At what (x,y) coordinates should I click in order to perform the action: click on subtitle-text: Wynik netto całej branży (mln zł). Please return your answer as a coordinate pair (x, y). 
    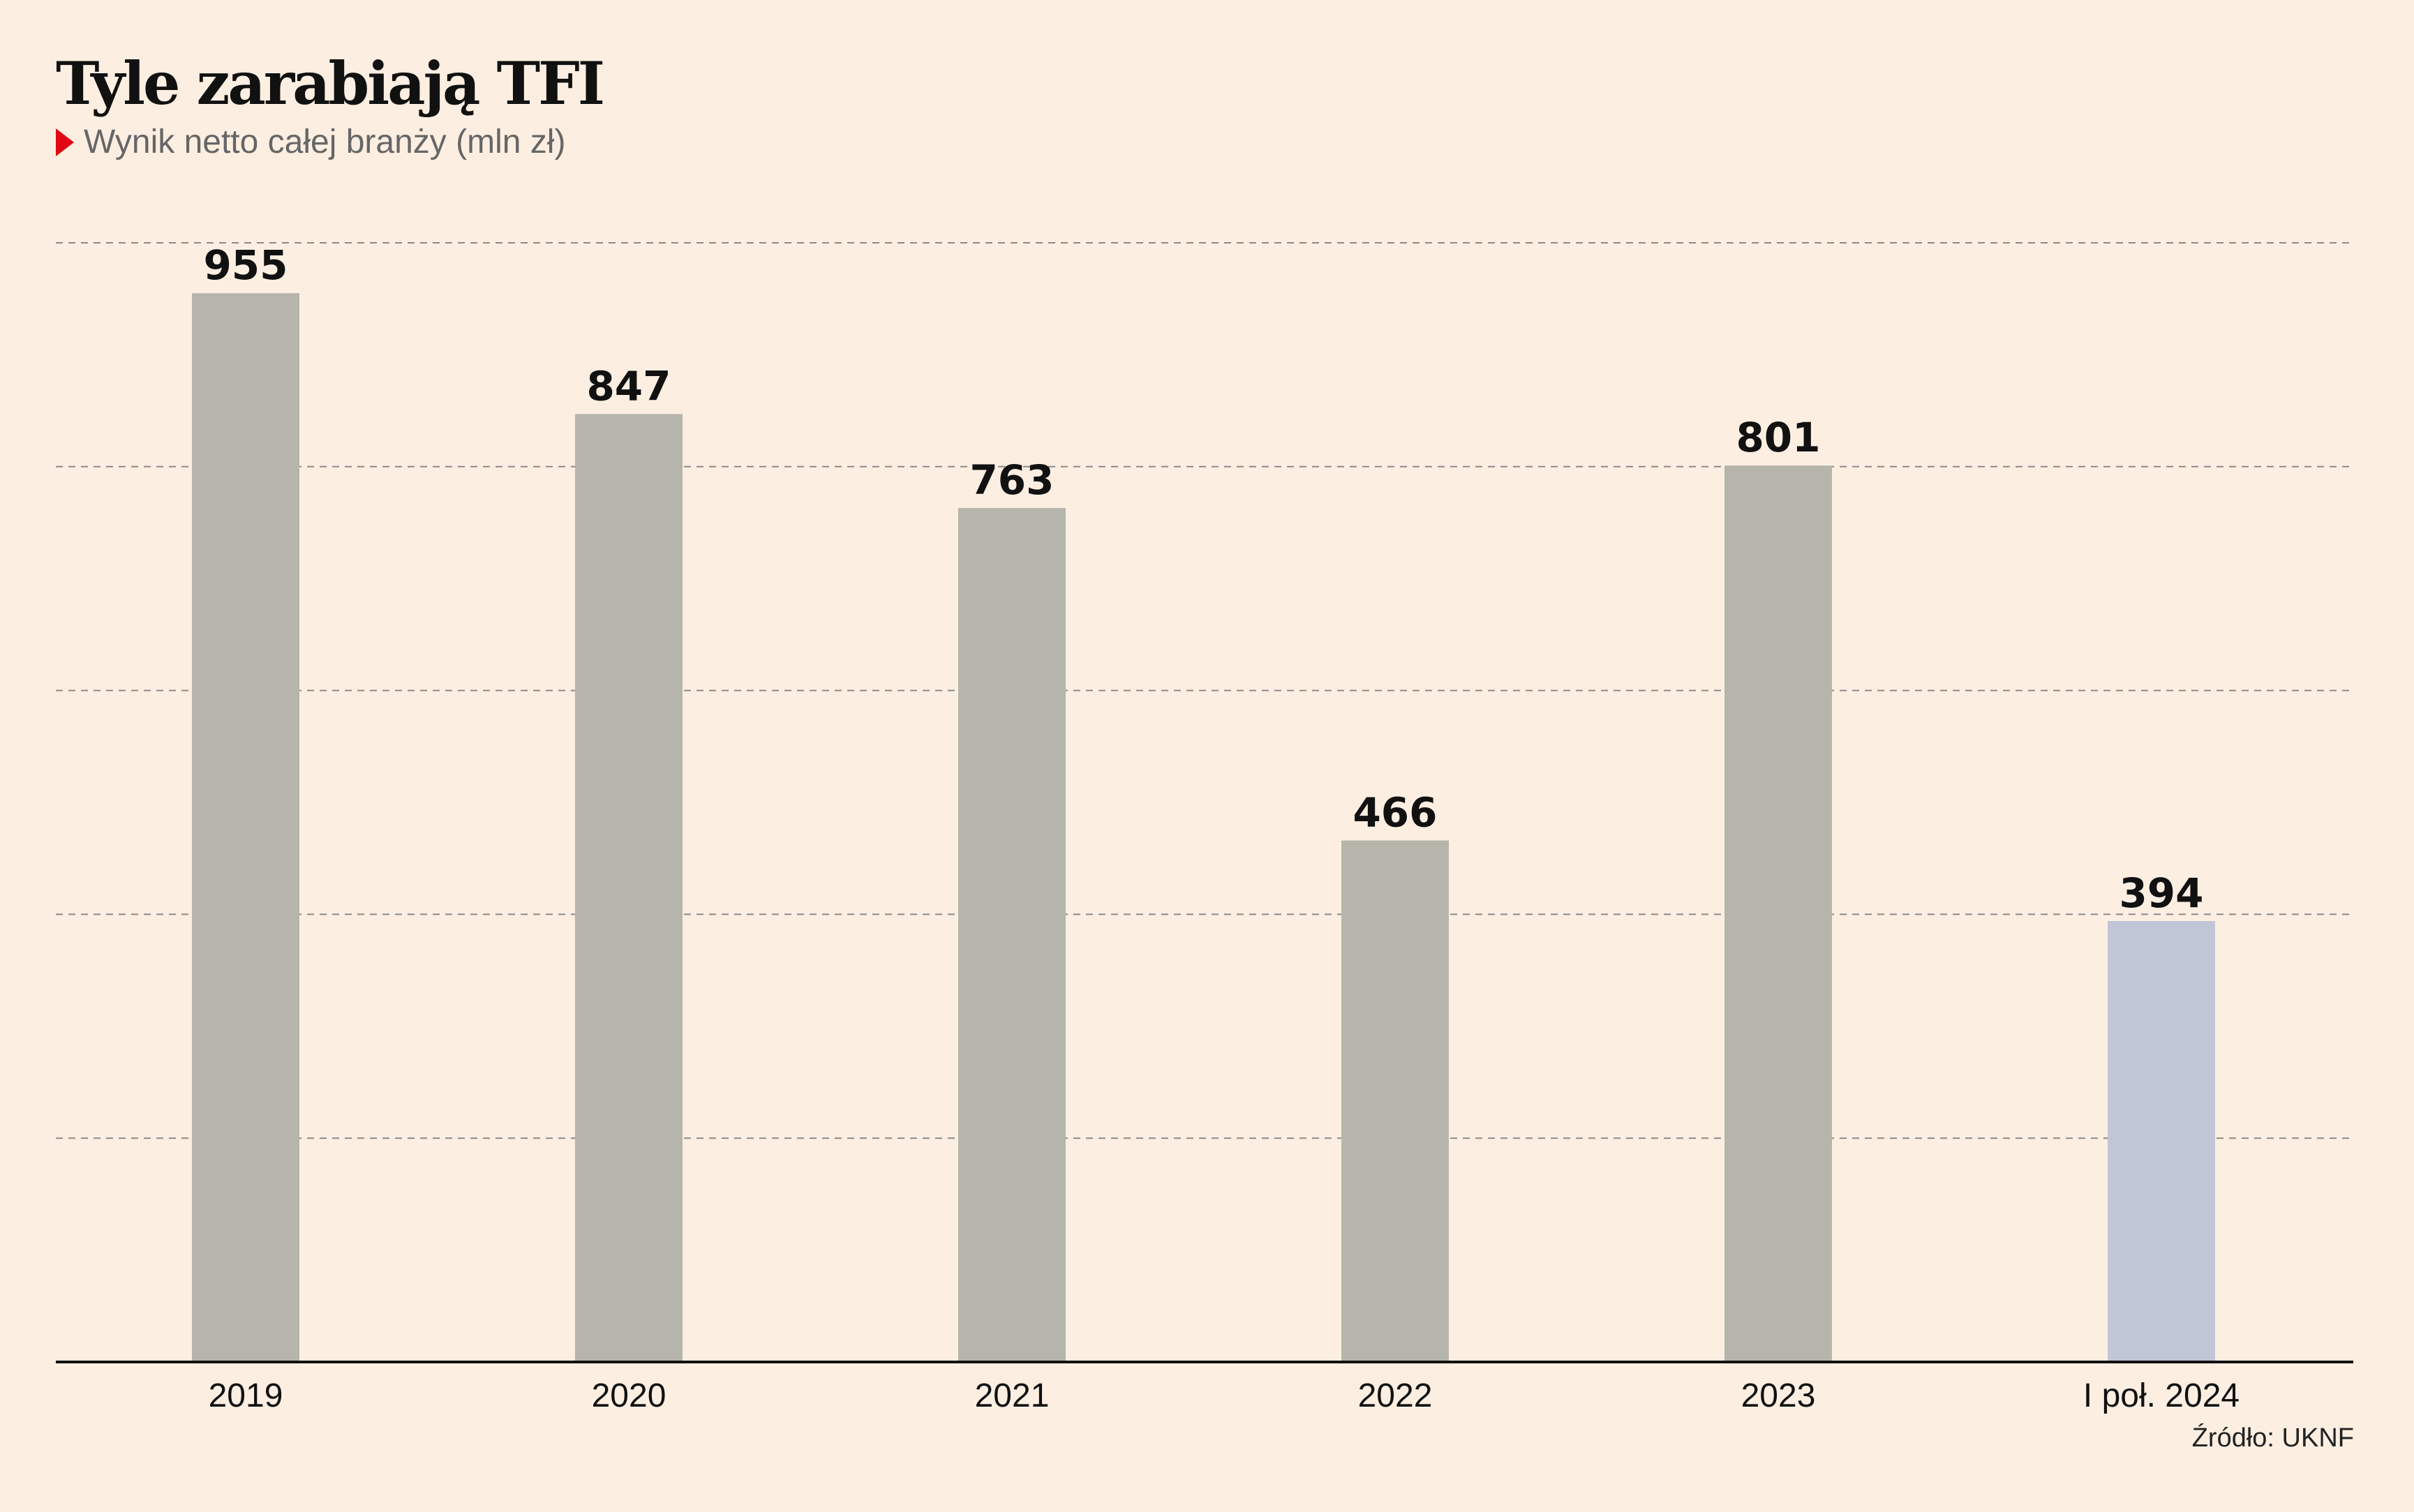
    Looking at the image, I should click on (325, 141).